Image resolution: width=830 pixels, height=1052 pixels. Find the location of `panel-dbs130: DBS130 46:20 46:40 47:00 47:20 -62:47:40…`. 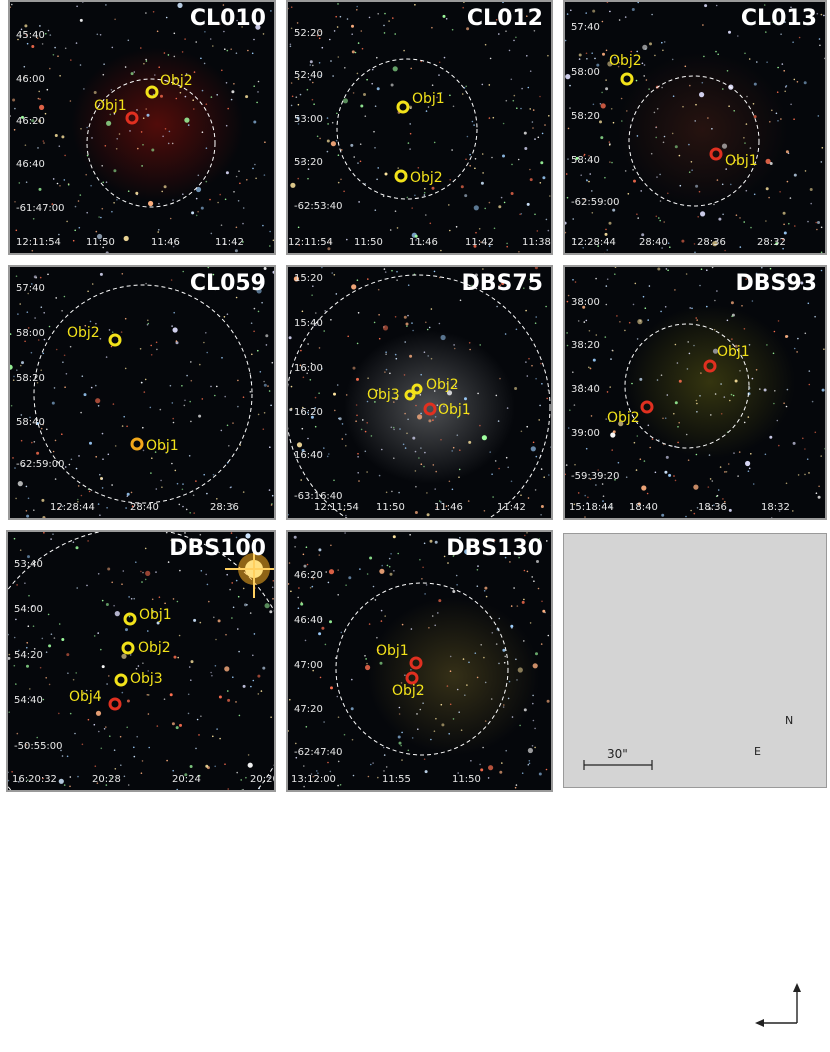

panel-dbs130: DBS130 46:20 46:40 47:00 47:20 -62:47:40… is located at coordinates (419, 661).